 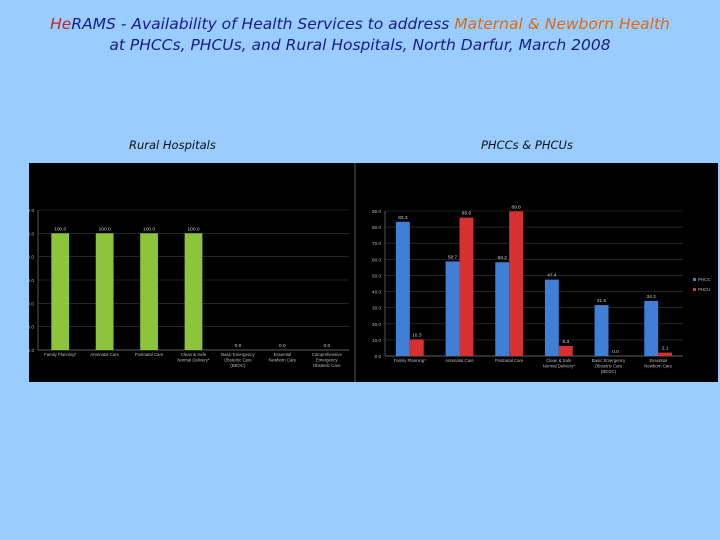 What do you see at coordinates (31, 257) in the screenshot?
I see `rural-chart-y-tick-label: 80.0` at bounding box center [31, 257].